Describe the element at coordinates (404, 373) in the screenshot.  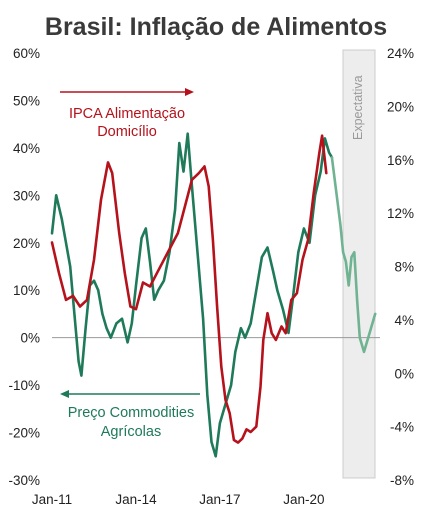
I see `right-tick-label: 0%` at that location.